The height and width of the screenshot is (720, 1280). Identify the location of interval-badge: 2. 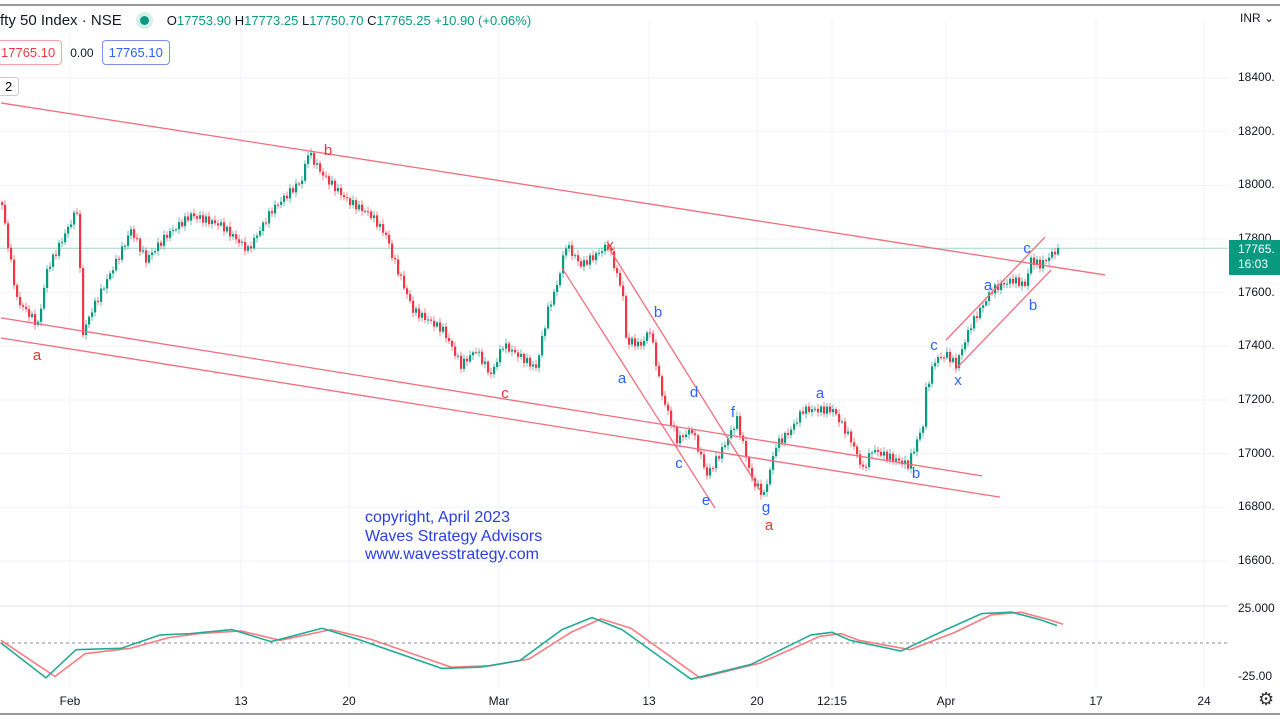
(10, 86).